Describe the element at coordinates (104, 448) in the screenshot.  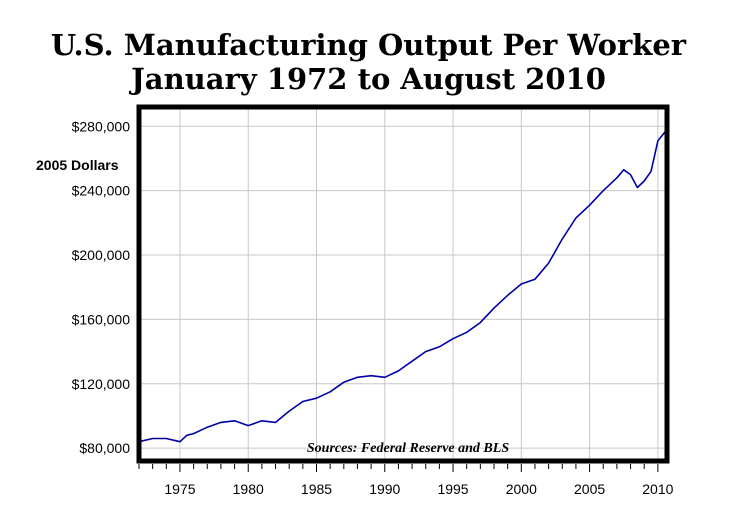
I see `y-tick-label: $80,000` at that location.